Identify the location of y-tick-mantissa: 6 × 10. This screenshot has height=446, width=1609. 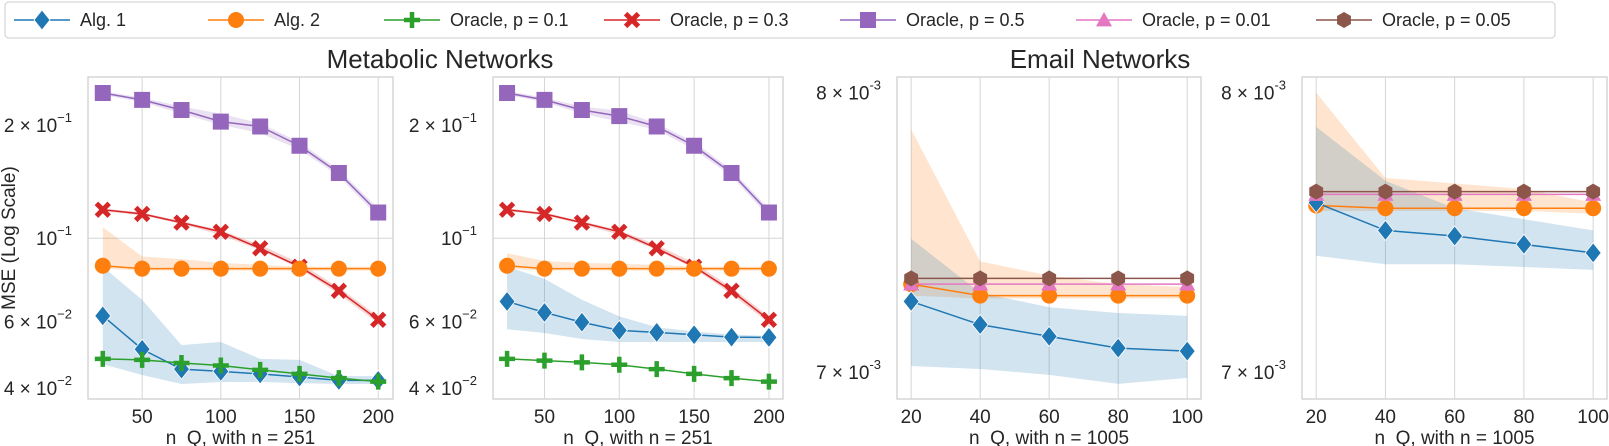
(435, 323).